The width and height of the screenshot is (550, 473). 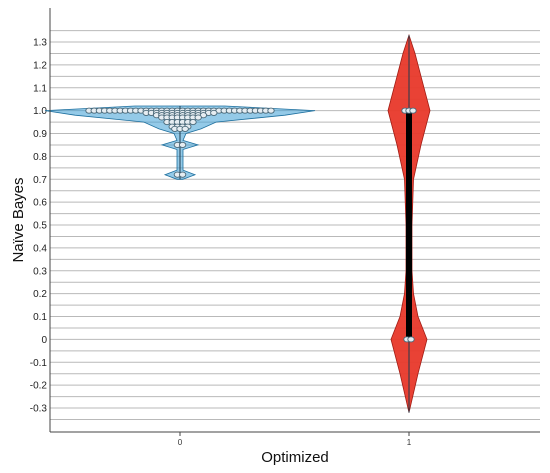 I want to click on x-tick-label: 0, so click(x=180, y=442).